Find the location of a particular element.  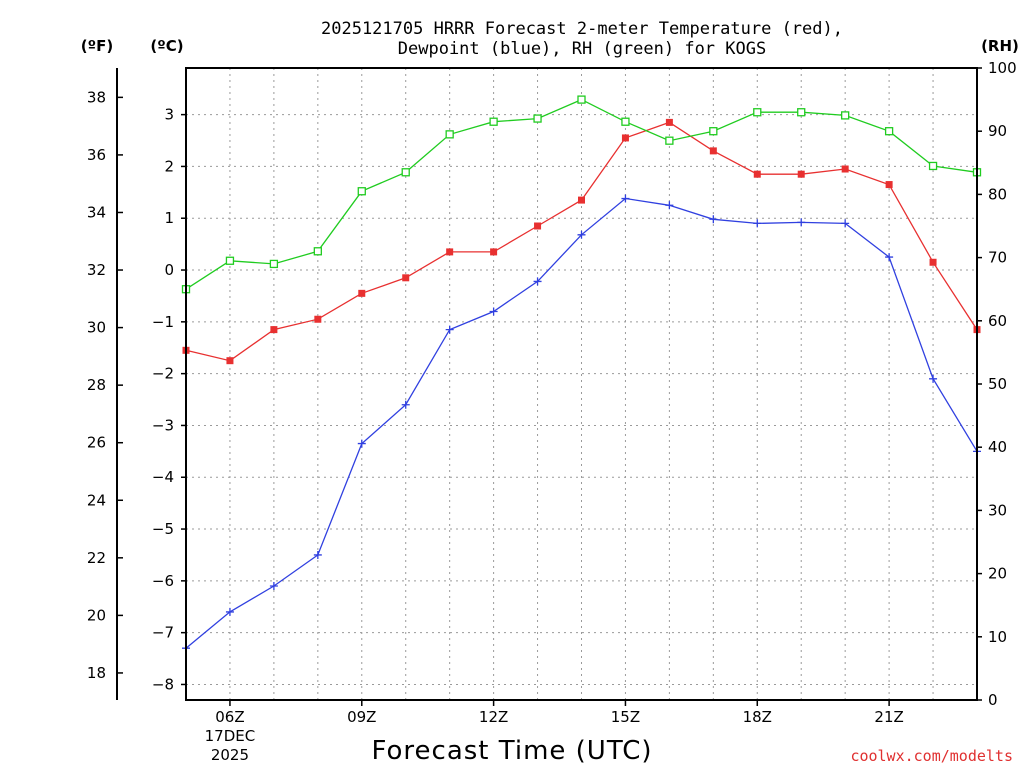

fahrenheit-tick-label: 36 is located at coordinates (96, 155).